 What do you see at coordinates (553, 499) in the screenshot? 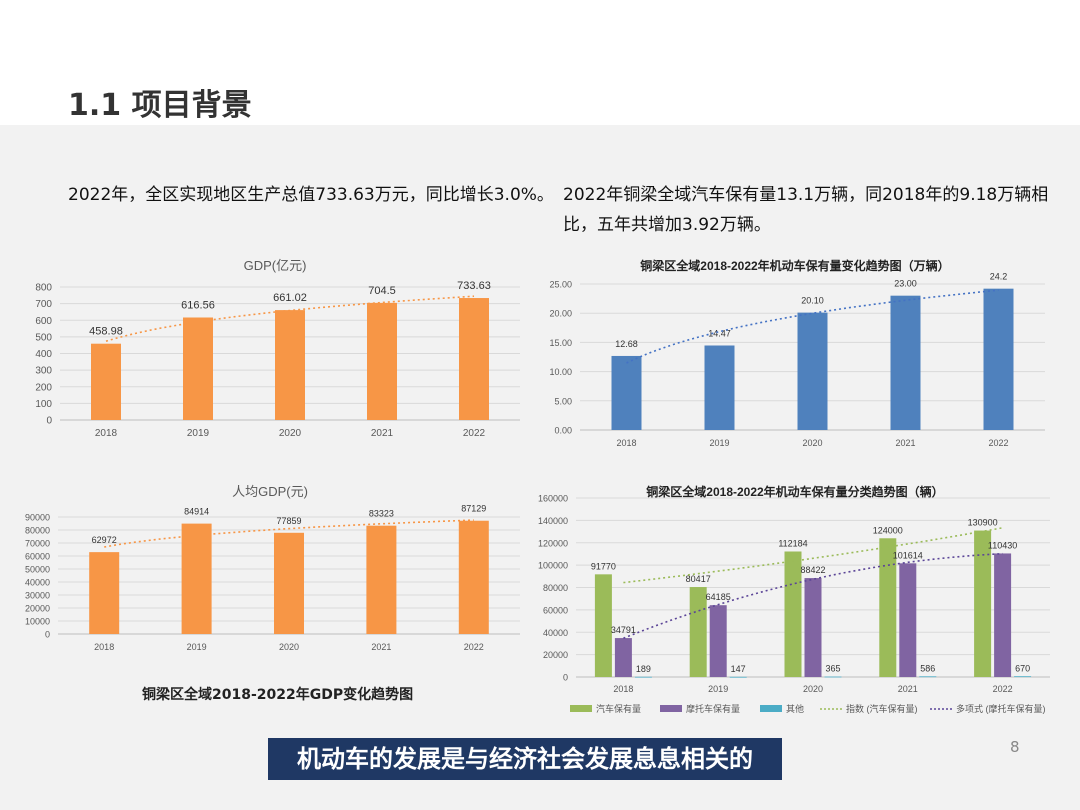
I see `y-tick-label: 160000` at bounding box center [553, 499].